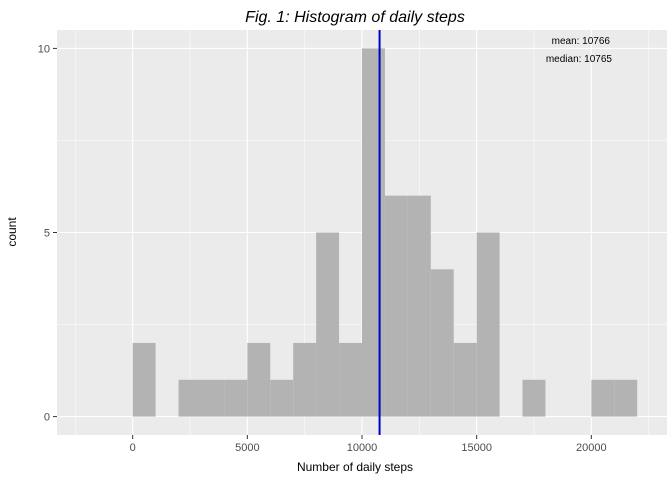 The image size is (672, 485). Describe the element at coordinates (579, 59) in the screenshot. I see `median-annotation: median: 10765` at that location.